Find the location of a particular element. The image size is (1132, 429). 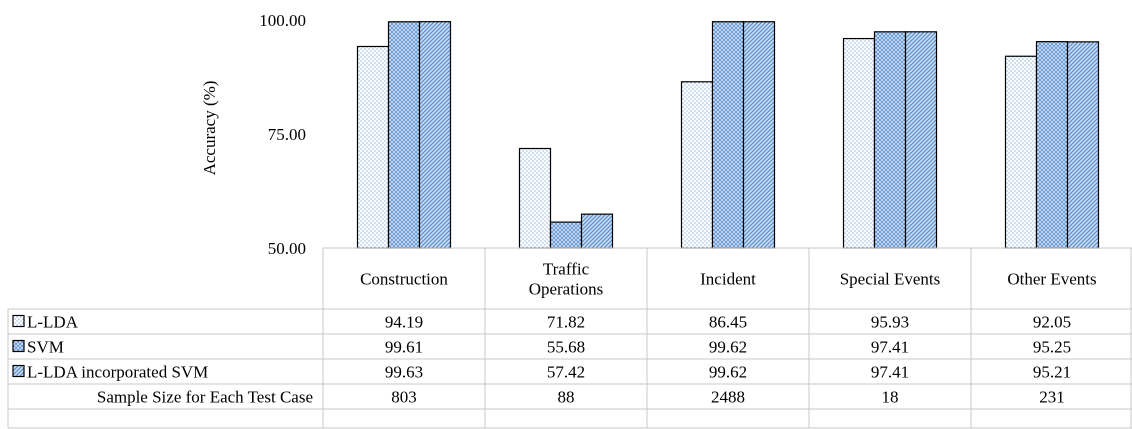

data-label: 99.63 is located at coordinates (404, 372).